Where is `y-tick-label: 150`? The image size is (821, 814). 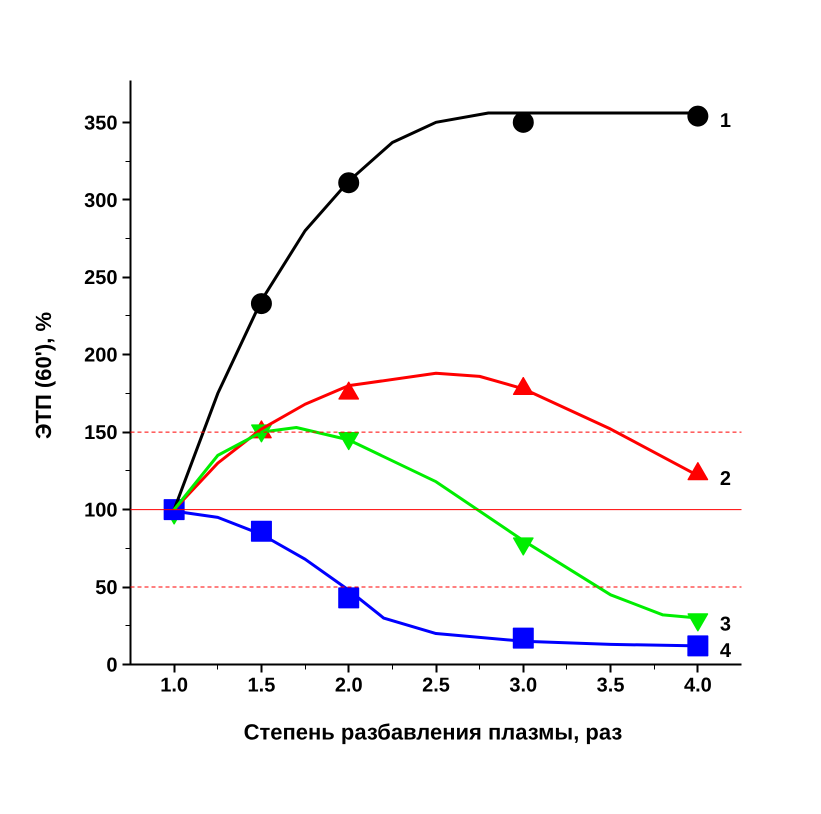 y-tick-label: 150 is located at coordinates (101, 433).